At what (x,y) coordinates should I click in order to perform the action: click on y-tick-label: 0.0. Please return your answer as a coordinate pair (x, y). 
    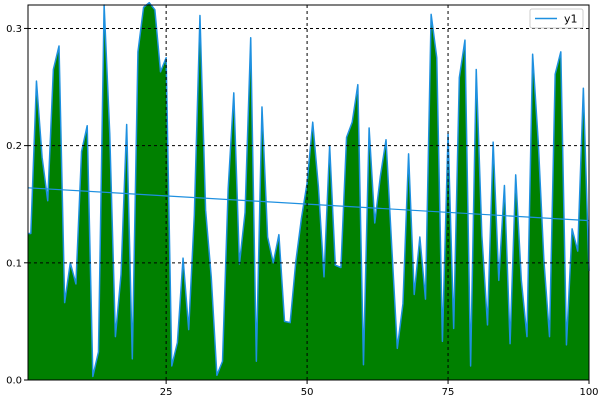
    Looking at the image, I should click on (14, 381).